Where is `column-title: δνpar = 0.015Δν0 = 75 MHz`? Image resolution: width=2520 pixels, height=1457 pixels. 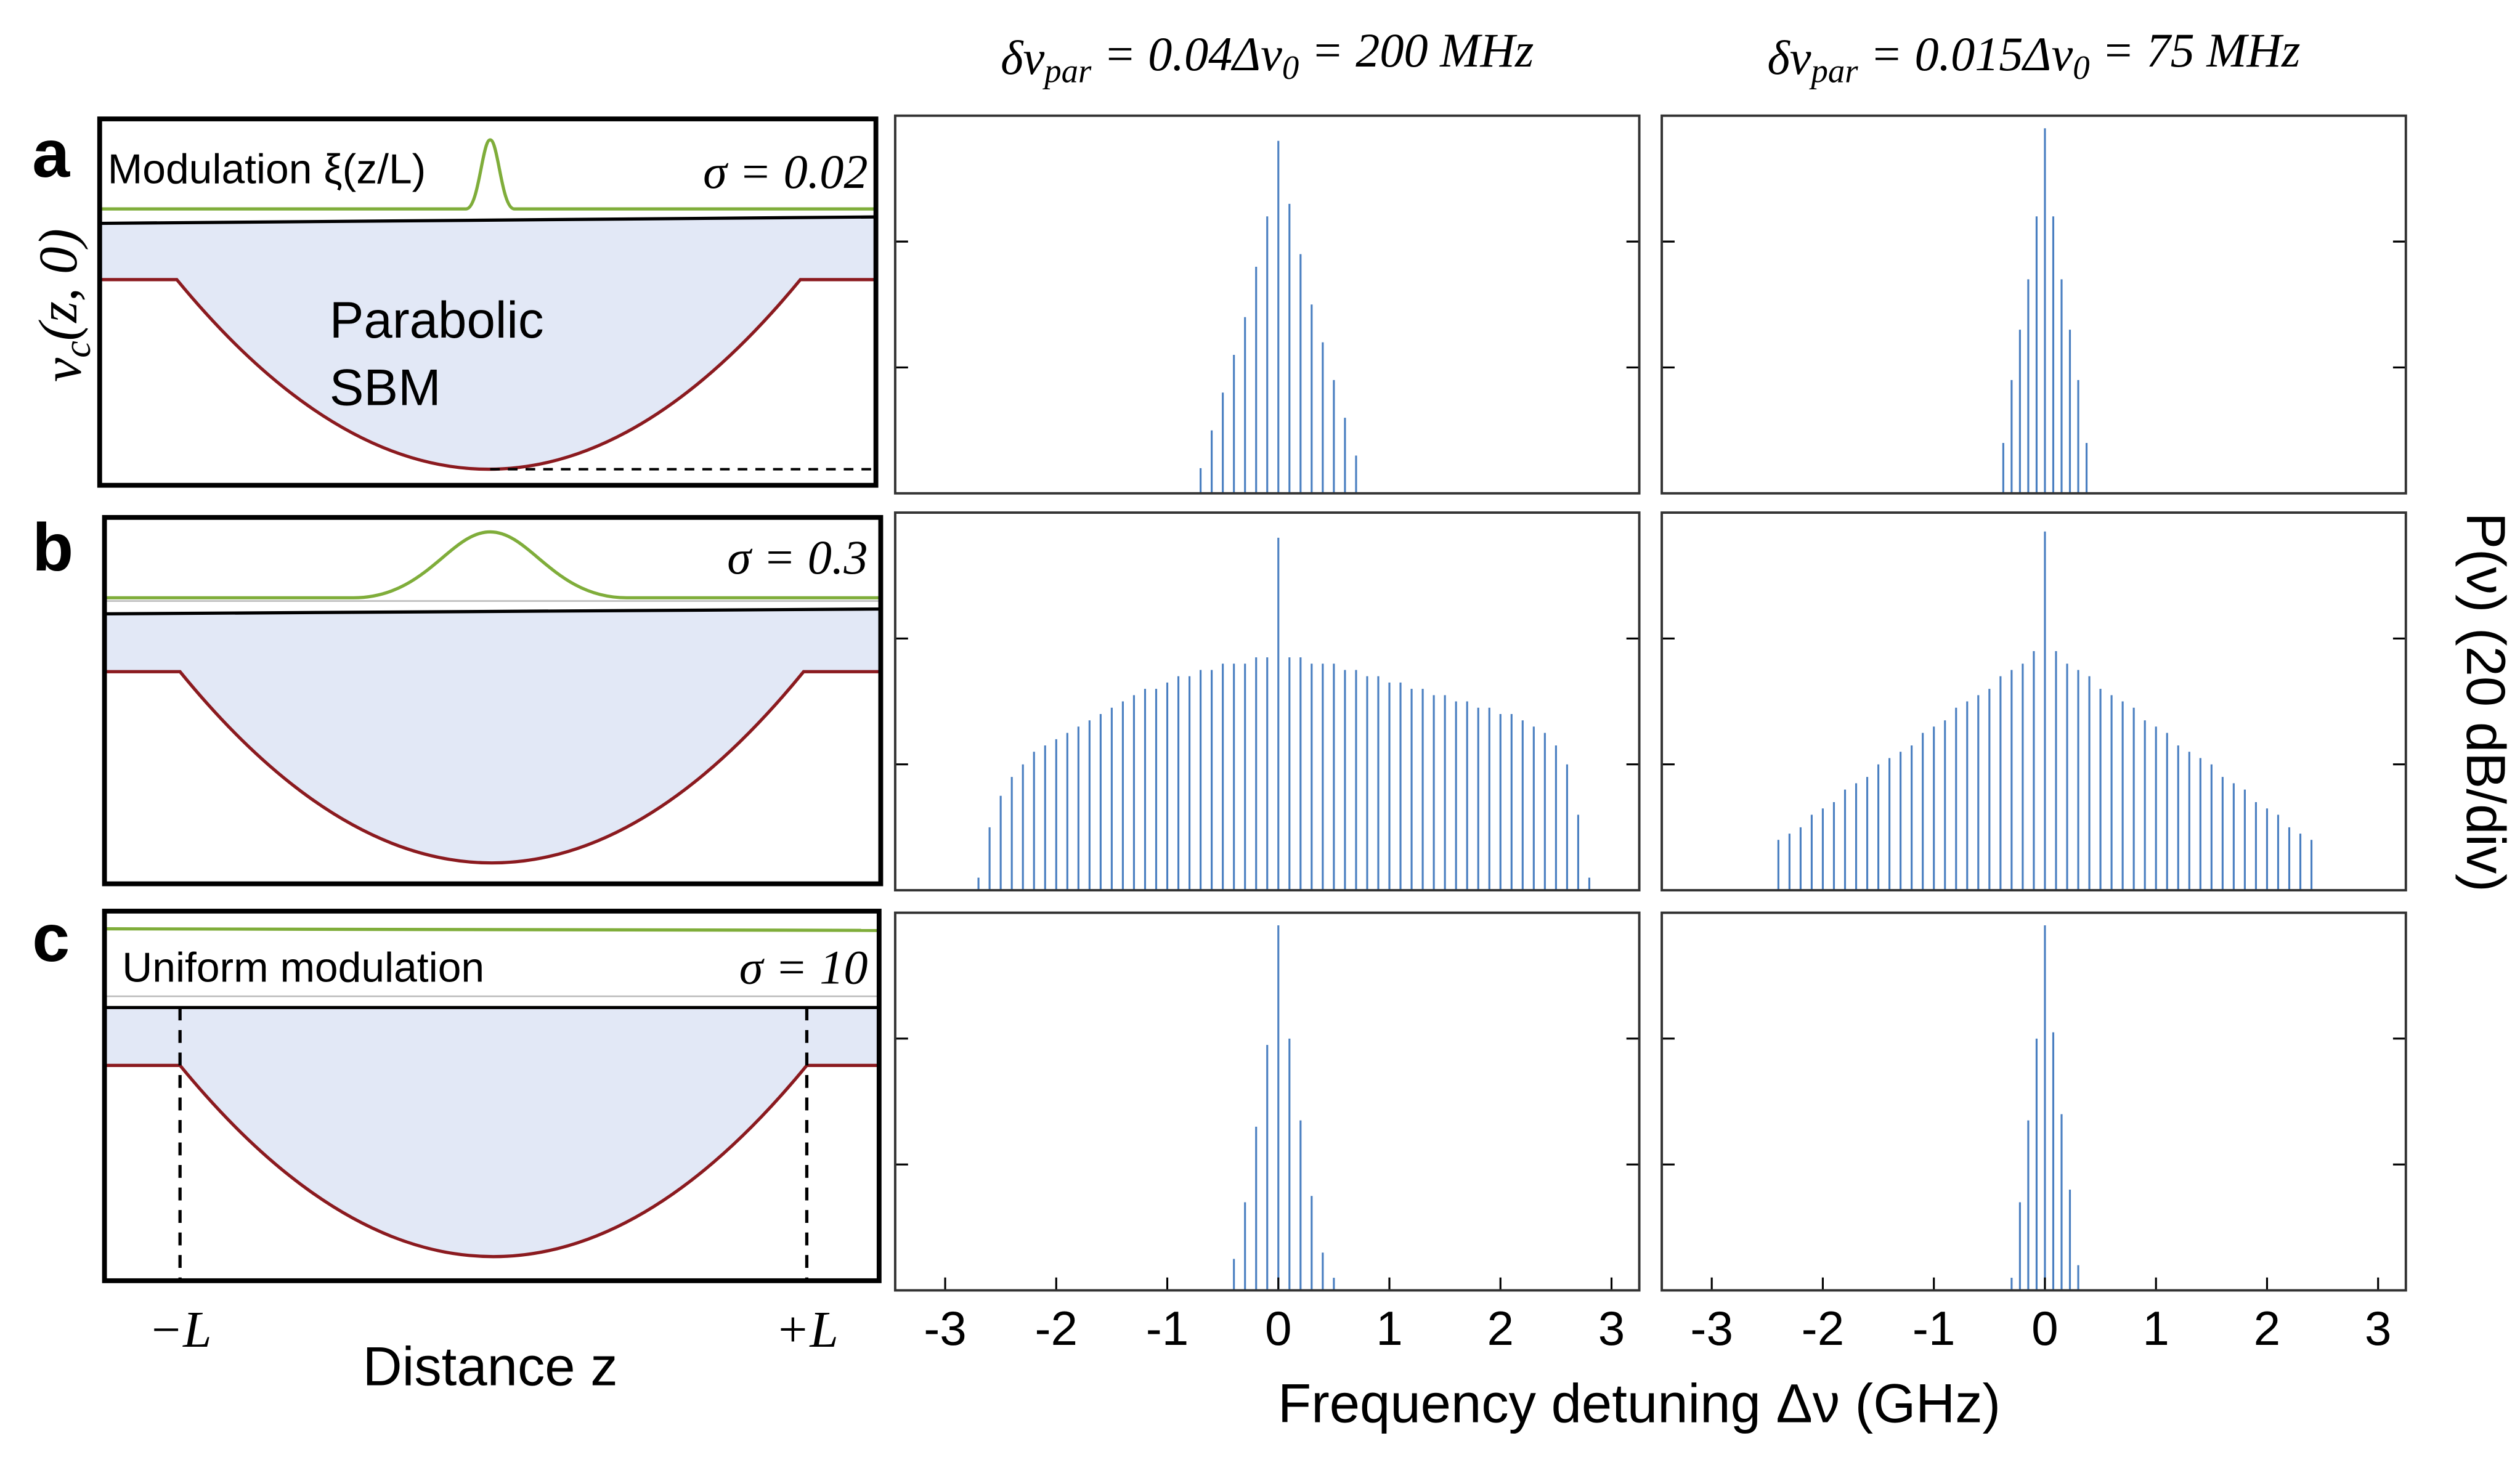
column-title: δνpar = 0.015Δν0 = 75 MHz is located at coordinates (2033, 56).